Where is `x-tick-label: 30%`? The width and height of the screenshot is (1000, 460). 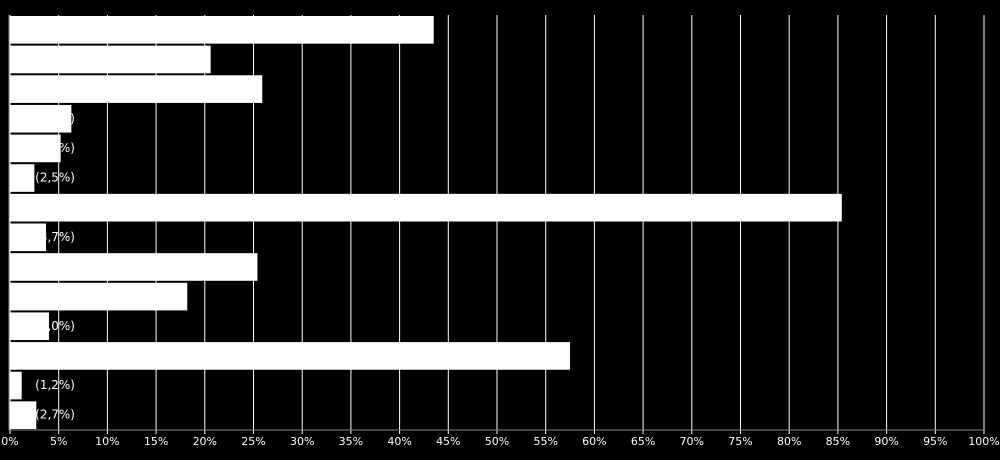
x-tick-label: 30% is located at coordinates (302, 441).